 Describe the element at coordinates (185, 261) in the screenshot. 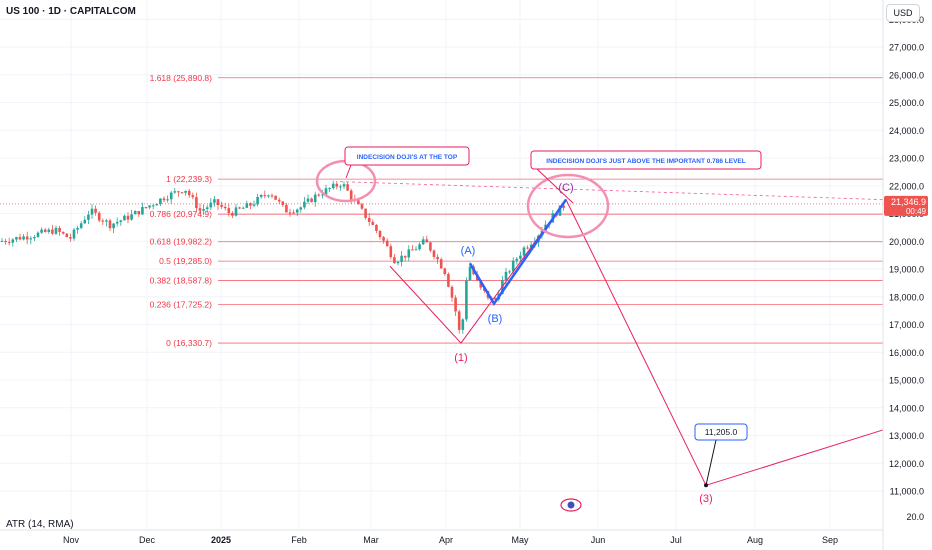

I see `fib-level-label: 0.5 (19,285.0)` at that location.